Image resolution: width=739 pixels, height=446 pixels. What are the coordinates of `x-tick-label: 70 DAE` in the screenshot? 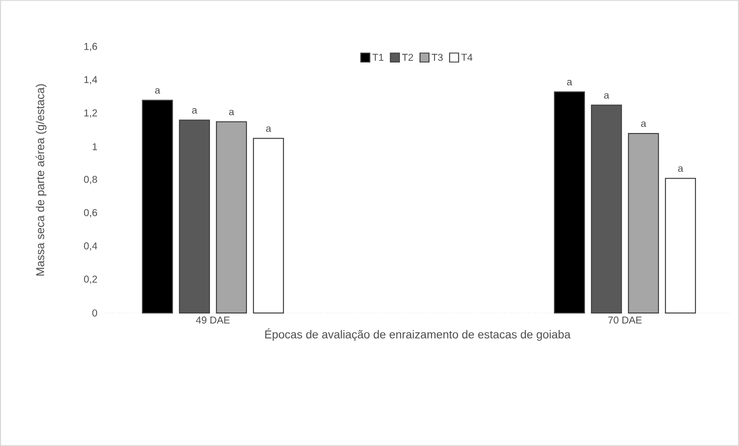 It's located at (625, 320).